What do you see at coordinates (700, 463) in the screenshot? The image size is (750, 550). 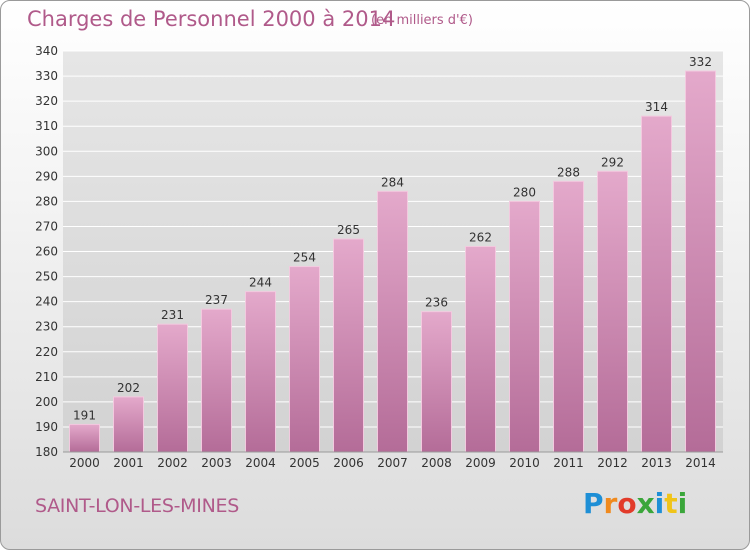 I see `x-tick-label: 2014` at bounding box center [700, 463].